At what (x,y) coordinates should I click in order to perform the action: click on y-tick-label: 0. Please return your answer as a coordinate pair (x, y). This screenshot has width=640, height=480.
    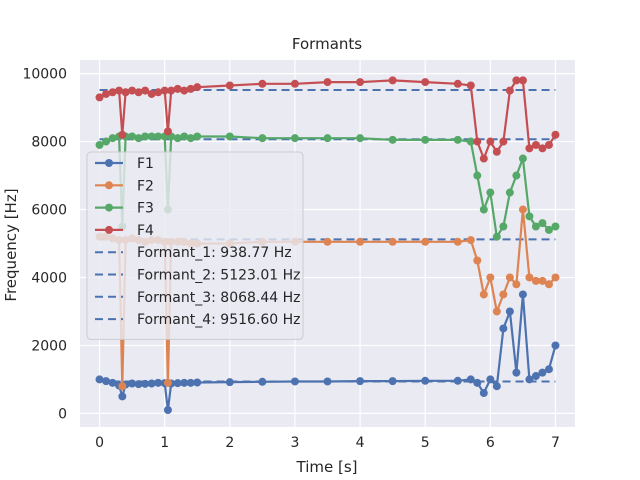
    Looking at the image, I should click on (62, 414).